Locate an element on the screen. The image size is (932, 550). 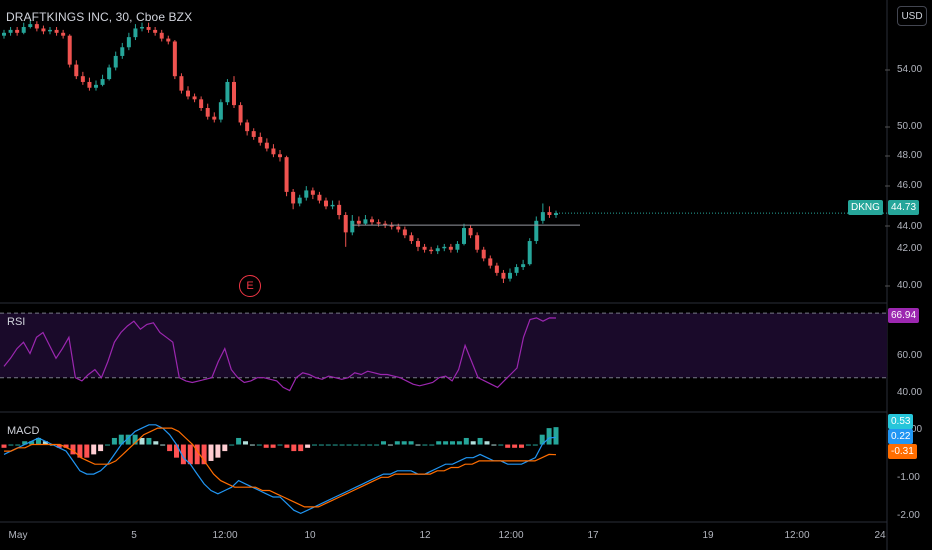
price-axis-label: 42.00 is located at coordinates (910, 248).